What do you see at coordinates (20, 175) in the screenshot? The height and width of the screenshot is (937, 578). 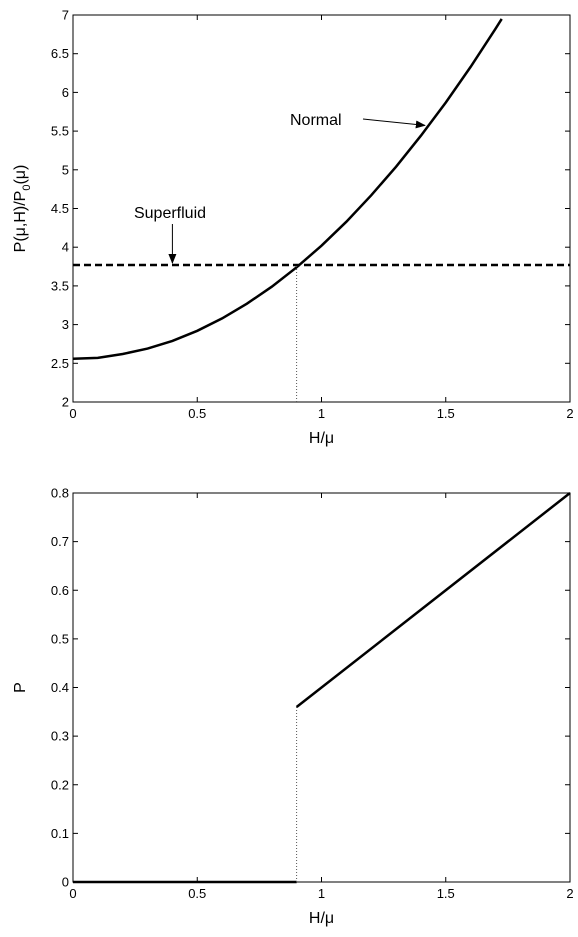 I see `y-axis-label-suffix: (μ)` at bounding box center [20, 175].